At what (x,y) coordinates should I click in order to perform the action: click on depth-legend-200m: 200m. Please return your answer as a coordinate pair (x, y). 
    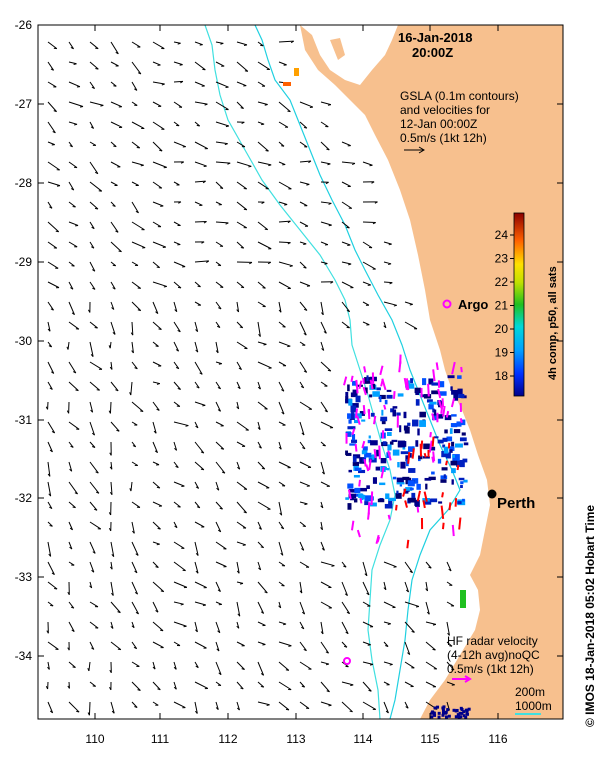
    Looking at the image, I should click on (530, 692).